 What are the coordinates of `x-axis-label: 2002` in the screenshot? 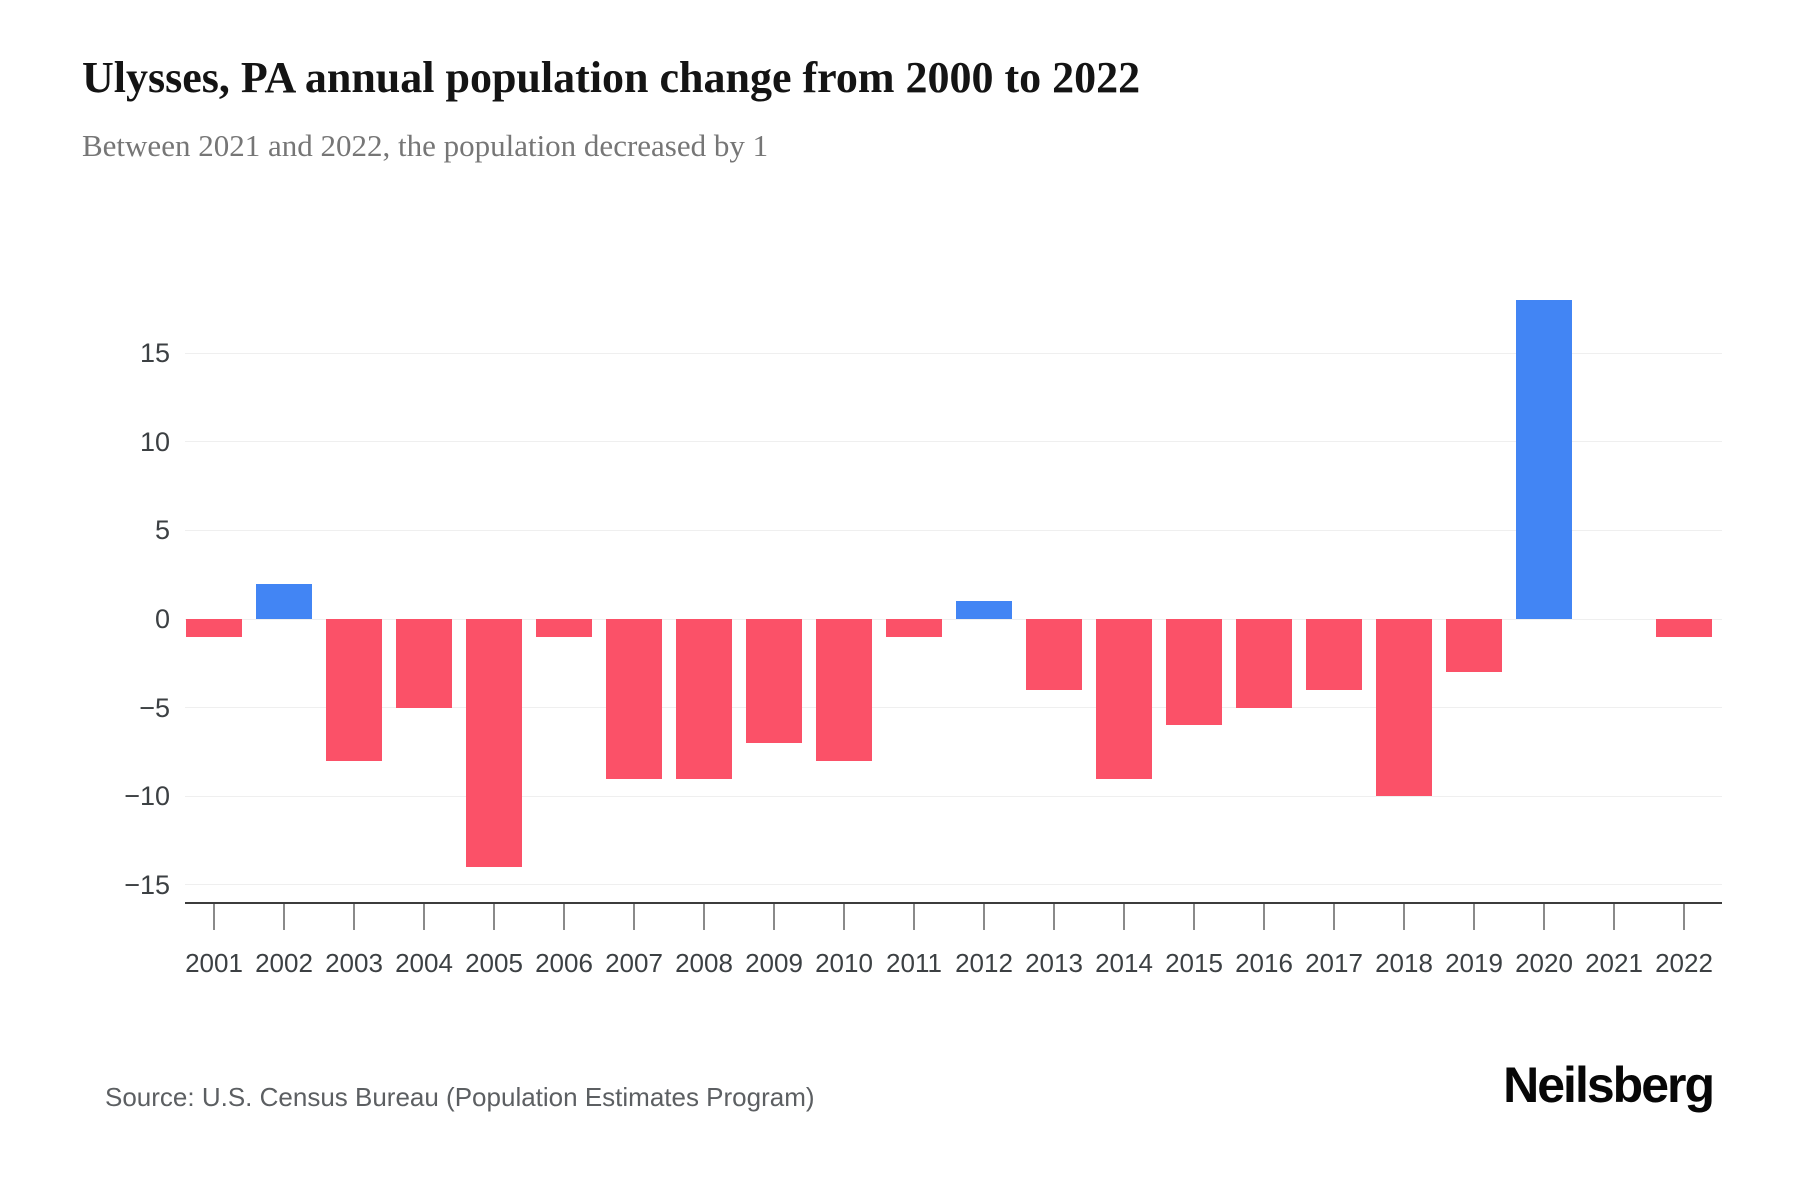 It's located at (284, 963).